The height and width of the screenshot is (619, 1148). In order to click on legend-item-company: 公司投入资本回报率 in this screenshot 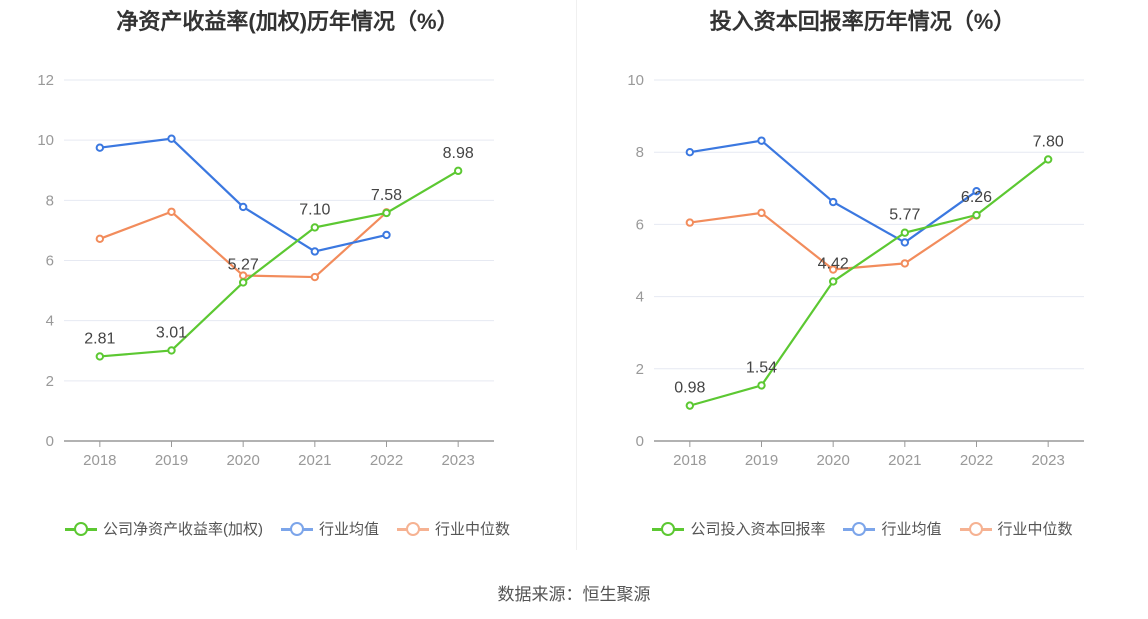, I will do `click(738, 528)`.